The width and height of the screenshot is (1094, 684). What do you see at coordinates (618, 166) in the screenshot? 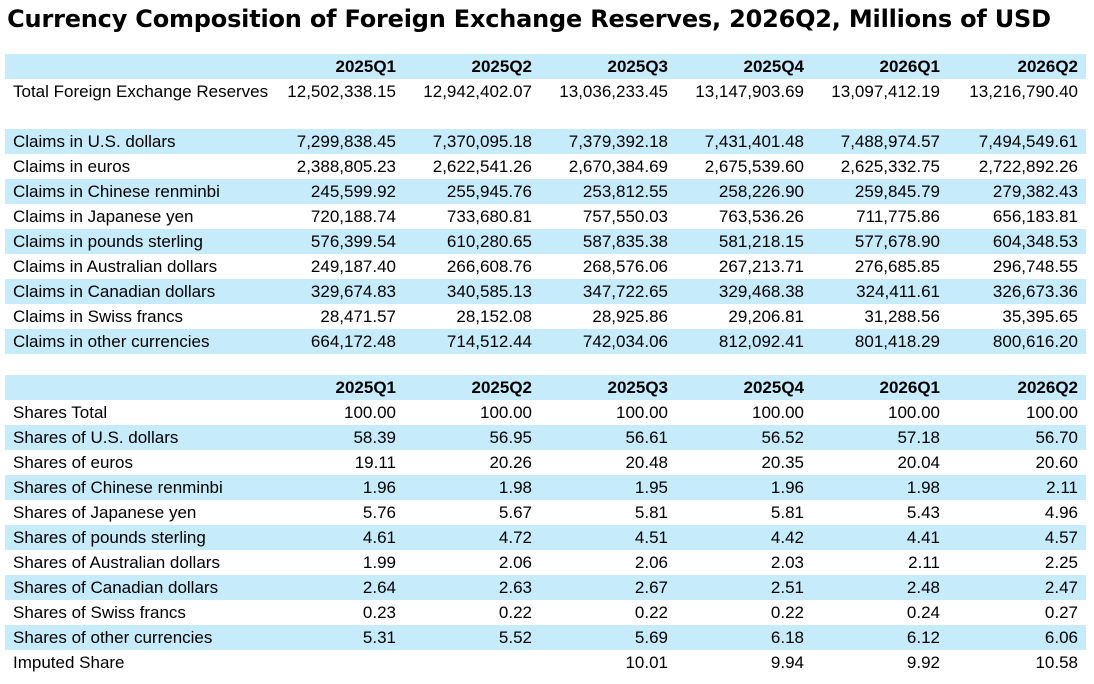
I see `table-cell: 2,670,384.69` at bounding box center [618, 166].